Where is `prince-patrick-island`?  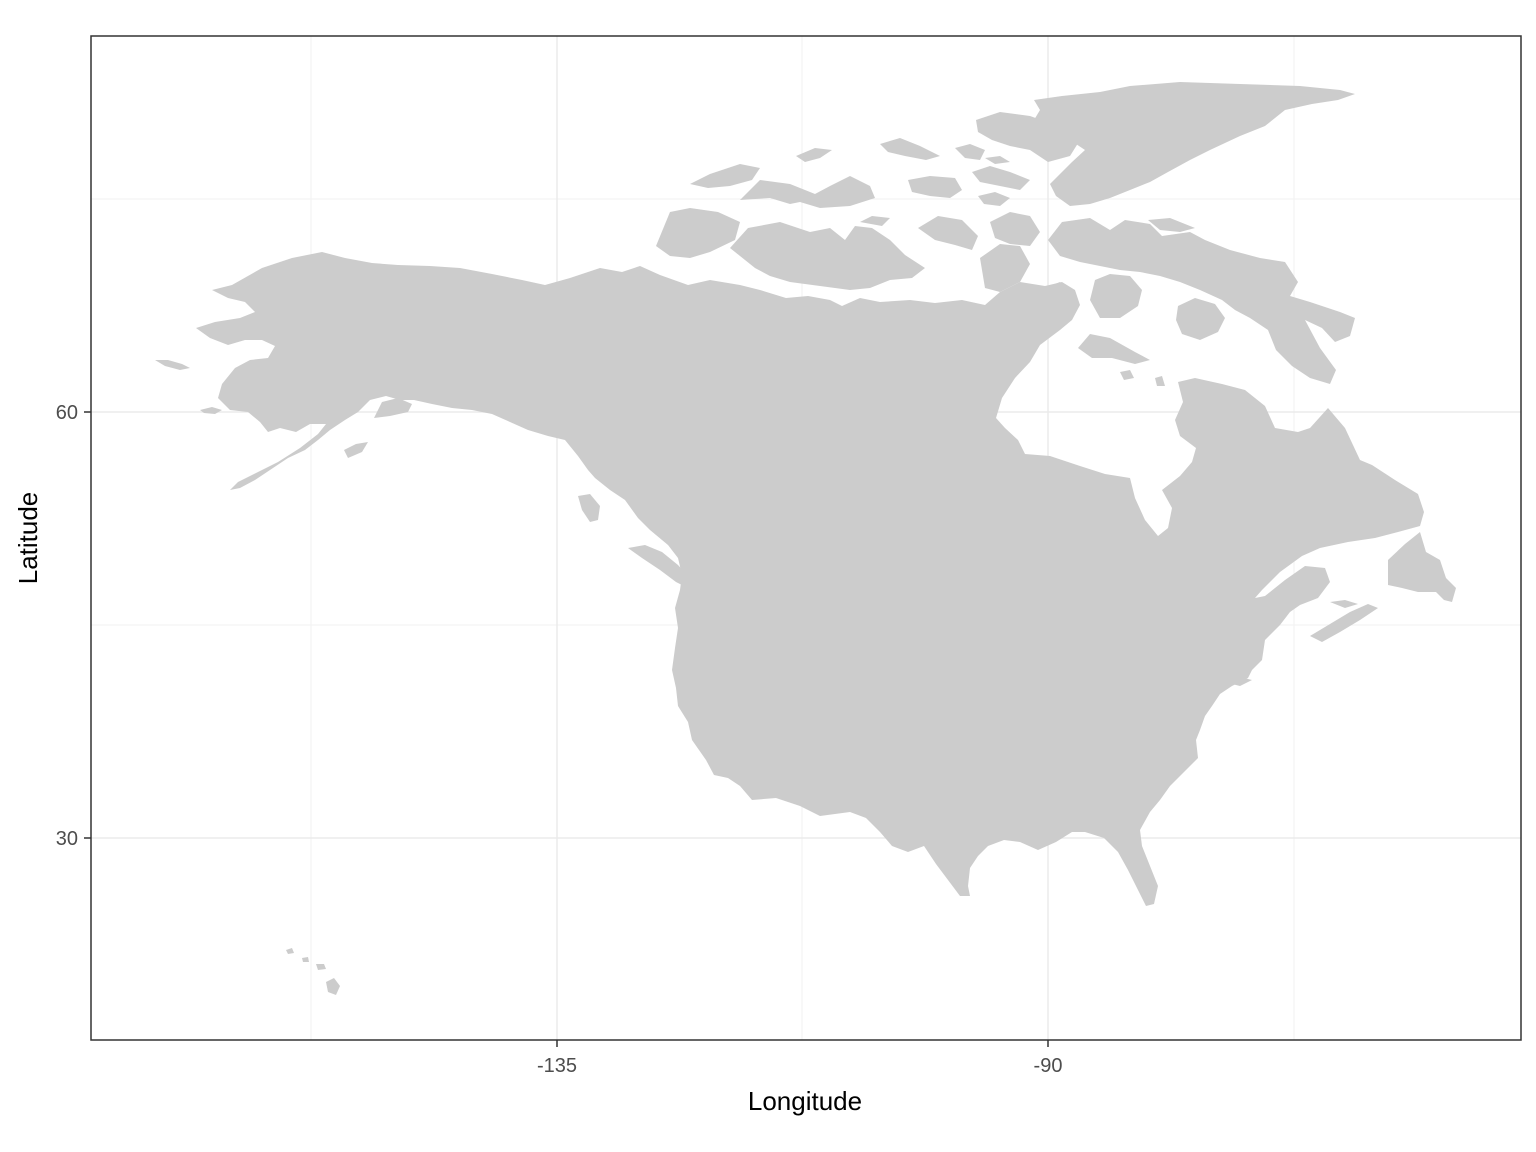 prince-patrick-island is located at coordinates (725, 176).